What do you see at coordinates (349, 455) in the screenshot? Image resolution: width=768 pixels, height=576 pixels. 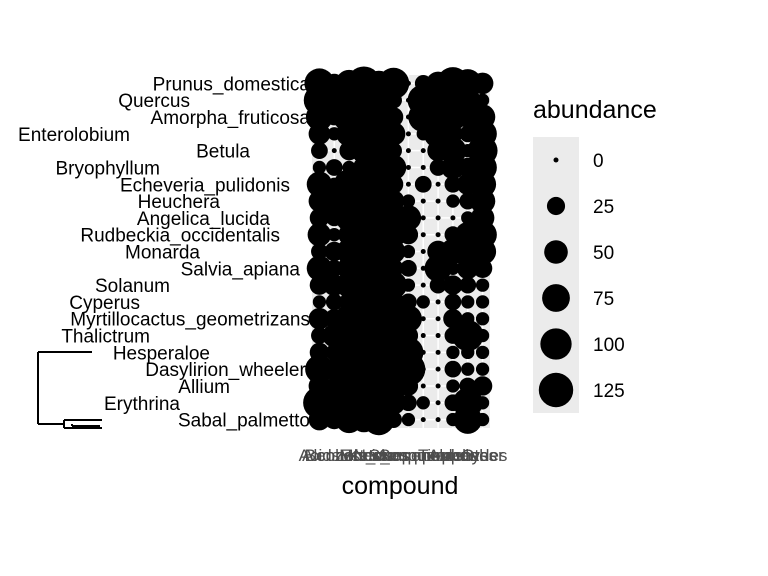 I see `x-tick-label: Benzenoids` at bounding box center [349, 455].